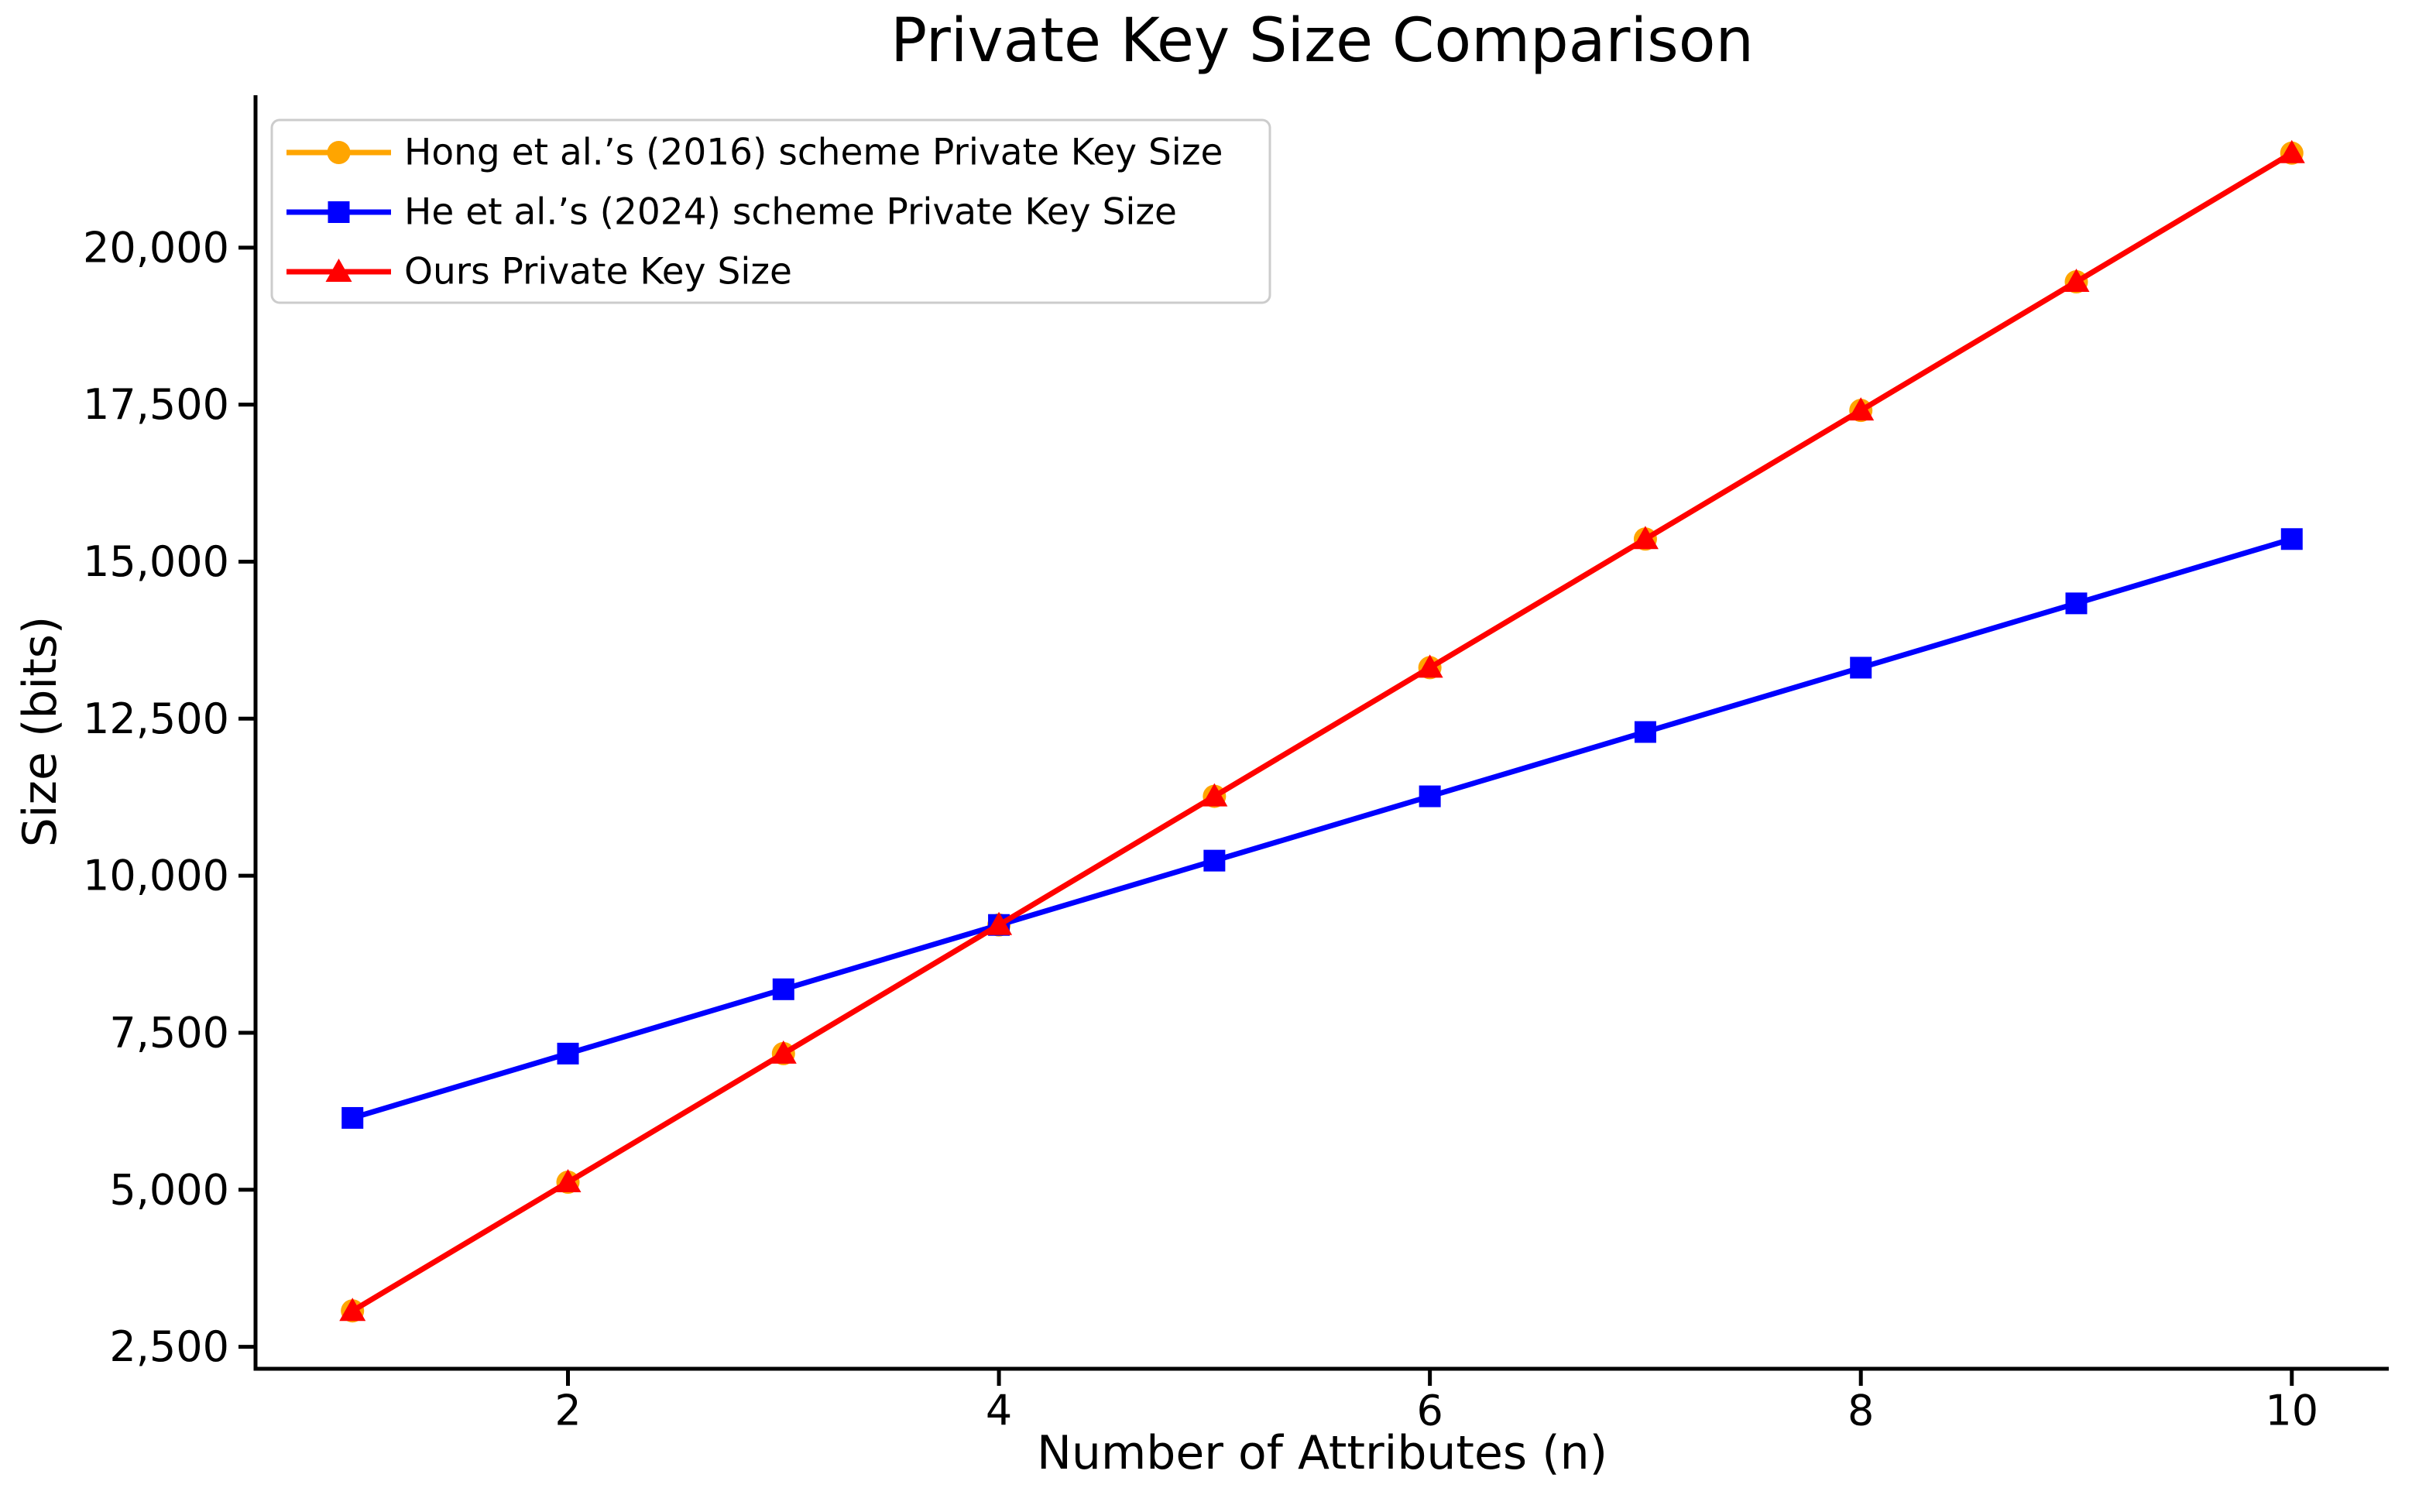 This screenshot has height=1512, width=2412. I want to click on legend-item: Ours Private Key Size, so click(539, 272).